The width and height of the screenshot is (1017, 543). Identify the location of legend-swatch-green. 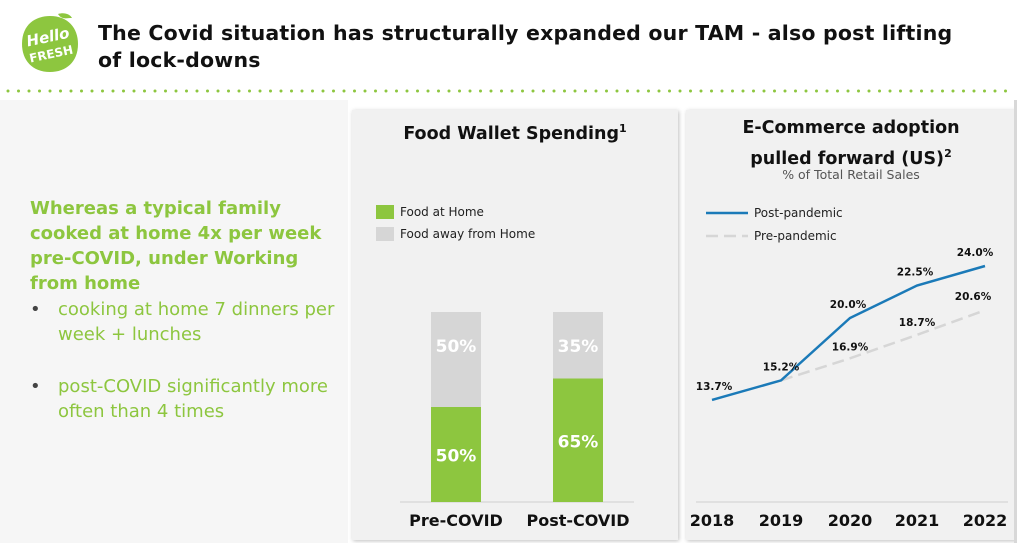
(385, 212).